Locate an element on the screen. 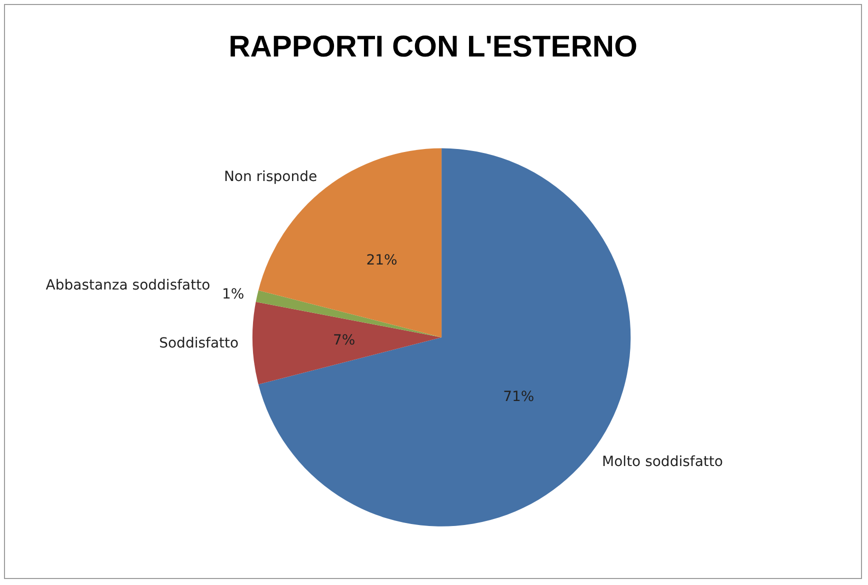 The width and height of the screenshot is (868, 585). data-label: 1% is located at coordinates (233, 294).